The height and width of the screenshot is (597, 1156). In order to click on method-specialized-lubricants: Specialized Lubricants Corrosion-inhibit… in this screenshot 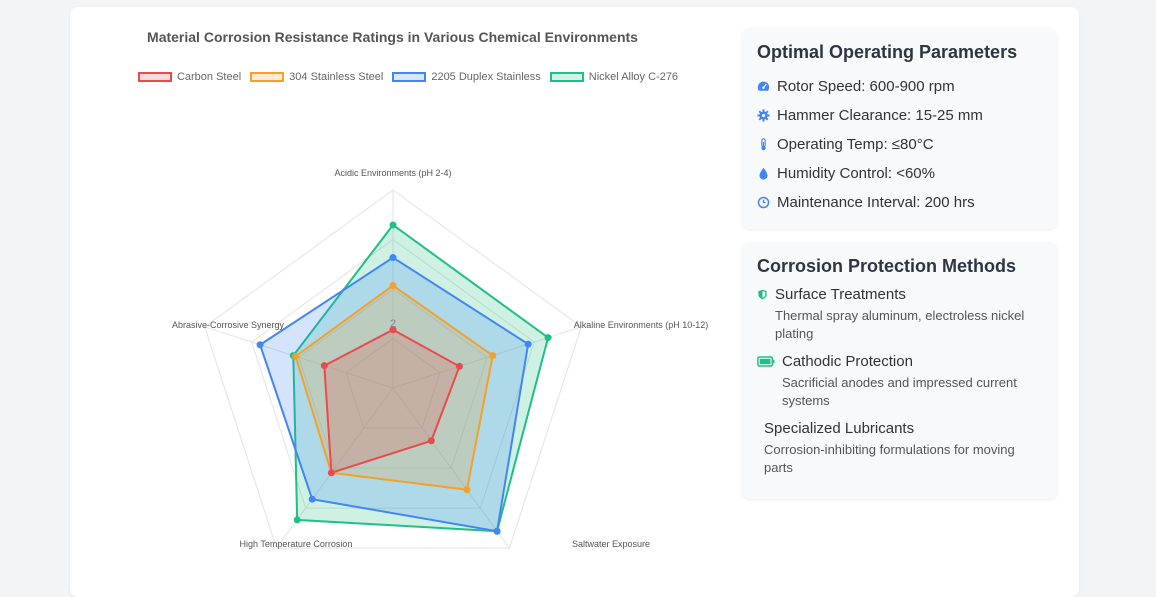, I will do `click(899, 448)`.